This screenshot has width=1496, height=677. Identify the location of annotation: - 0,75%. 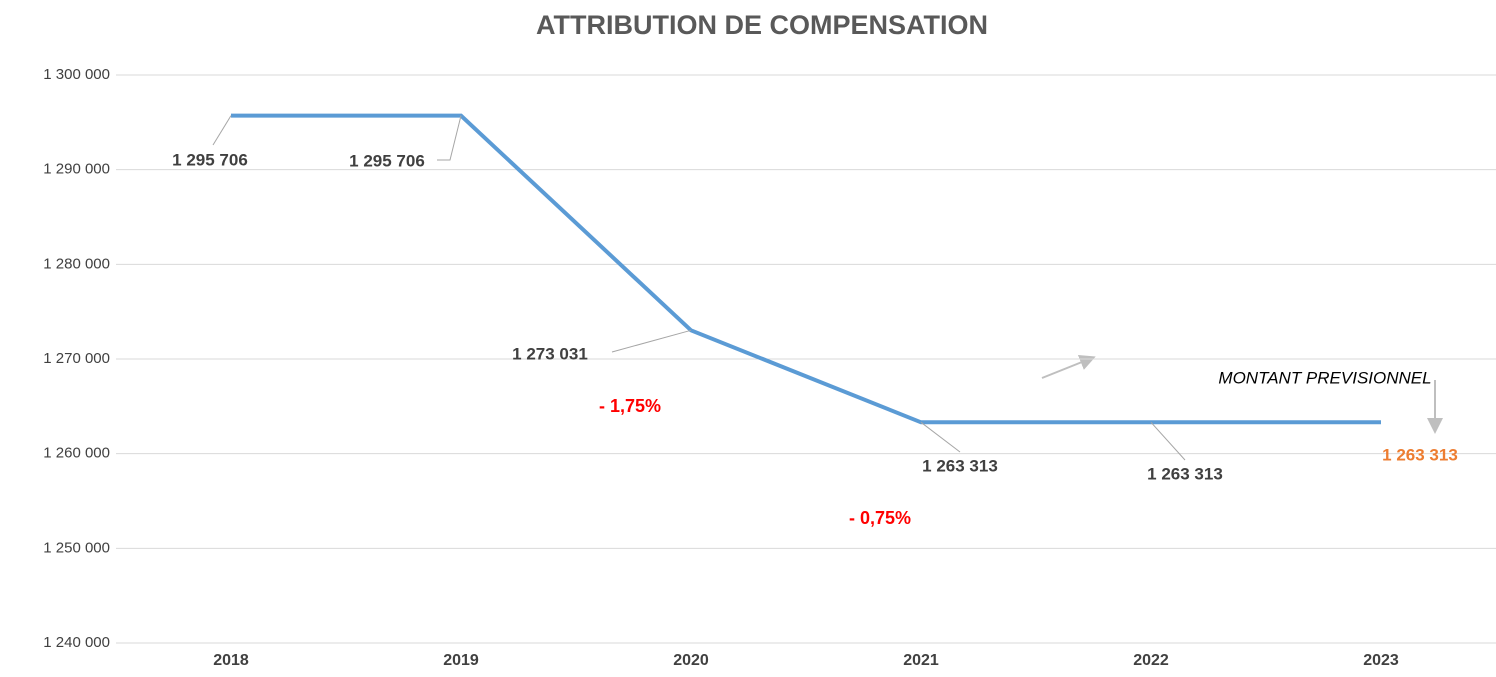
(880, 518).